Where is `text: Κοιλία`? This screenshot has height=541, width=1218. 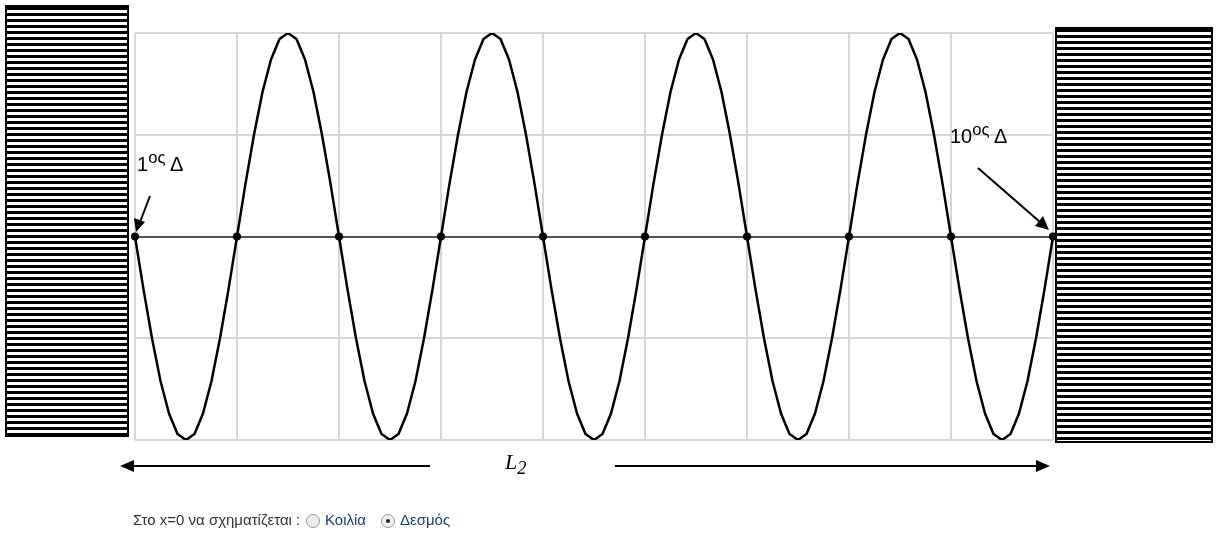
text: Κοιλία is located at coordinates (346, 519).